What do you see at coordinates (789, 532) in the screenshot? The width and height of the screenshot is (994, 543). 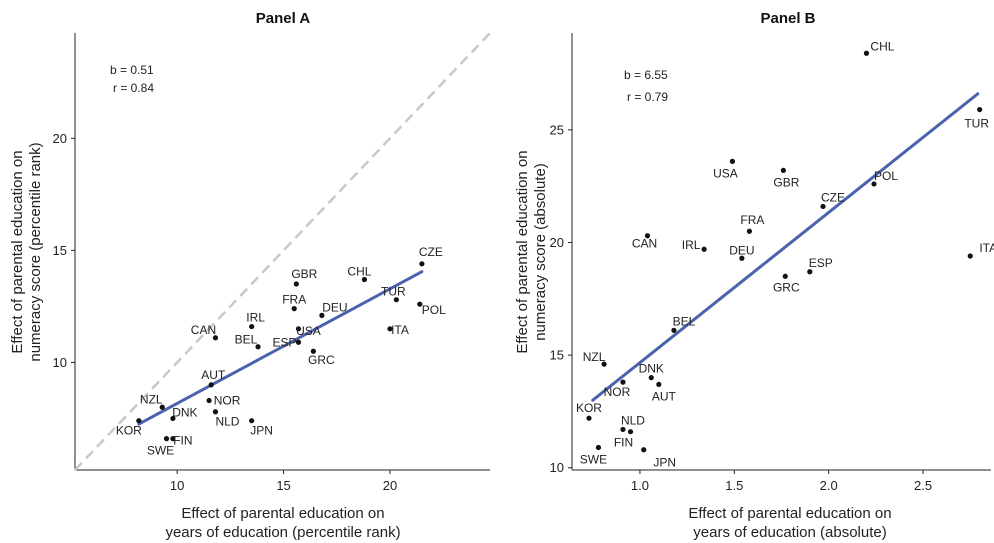 I see `panel-b-x-title-line2: years of education (absolute)` at bounding box center [789, 532].